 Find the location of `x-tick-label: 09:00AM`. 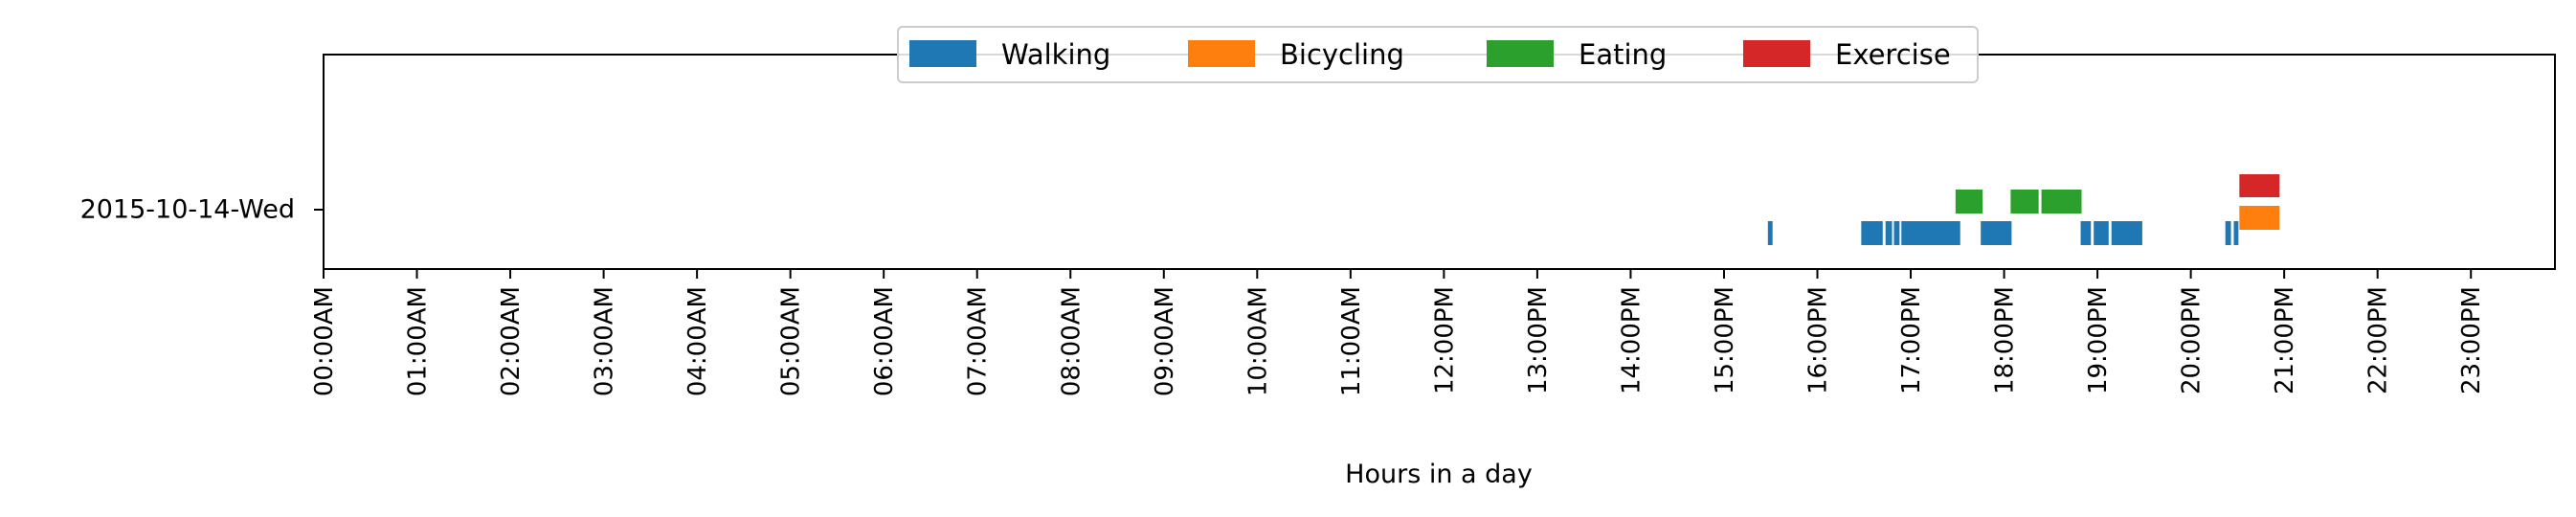

x-tick-label: 09:00AM is located at coordinates (1165, 341).